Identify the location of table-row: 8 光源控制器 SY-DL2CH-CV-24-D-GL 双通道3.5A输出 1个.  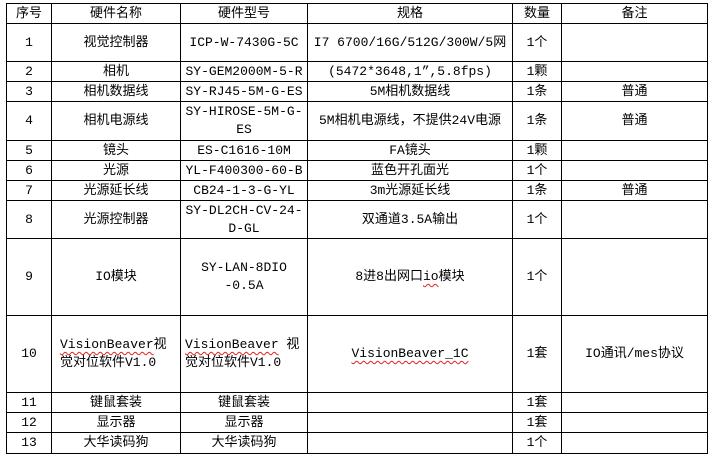
(357, 219).